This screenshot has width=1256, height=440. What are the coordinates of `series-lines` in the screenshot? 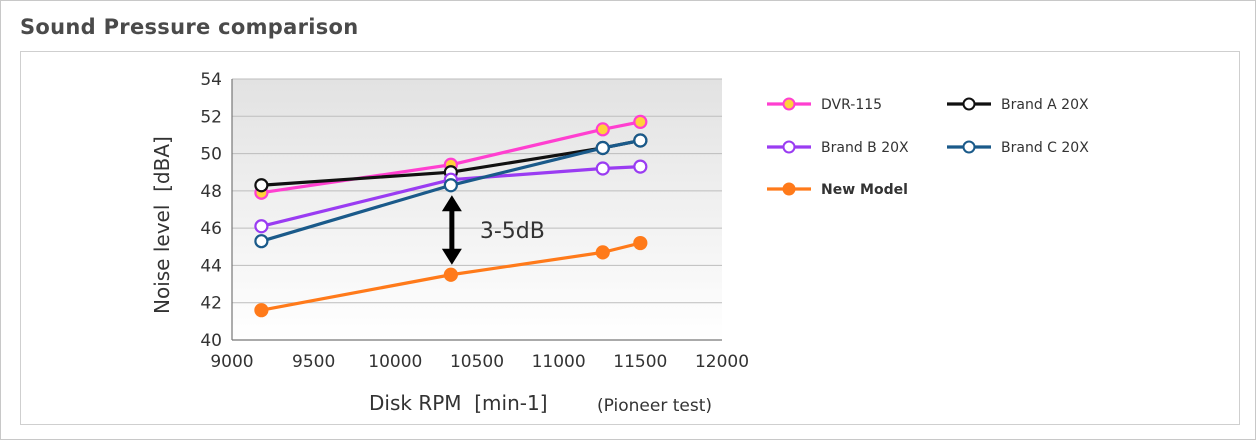 It's located at (451, 216).